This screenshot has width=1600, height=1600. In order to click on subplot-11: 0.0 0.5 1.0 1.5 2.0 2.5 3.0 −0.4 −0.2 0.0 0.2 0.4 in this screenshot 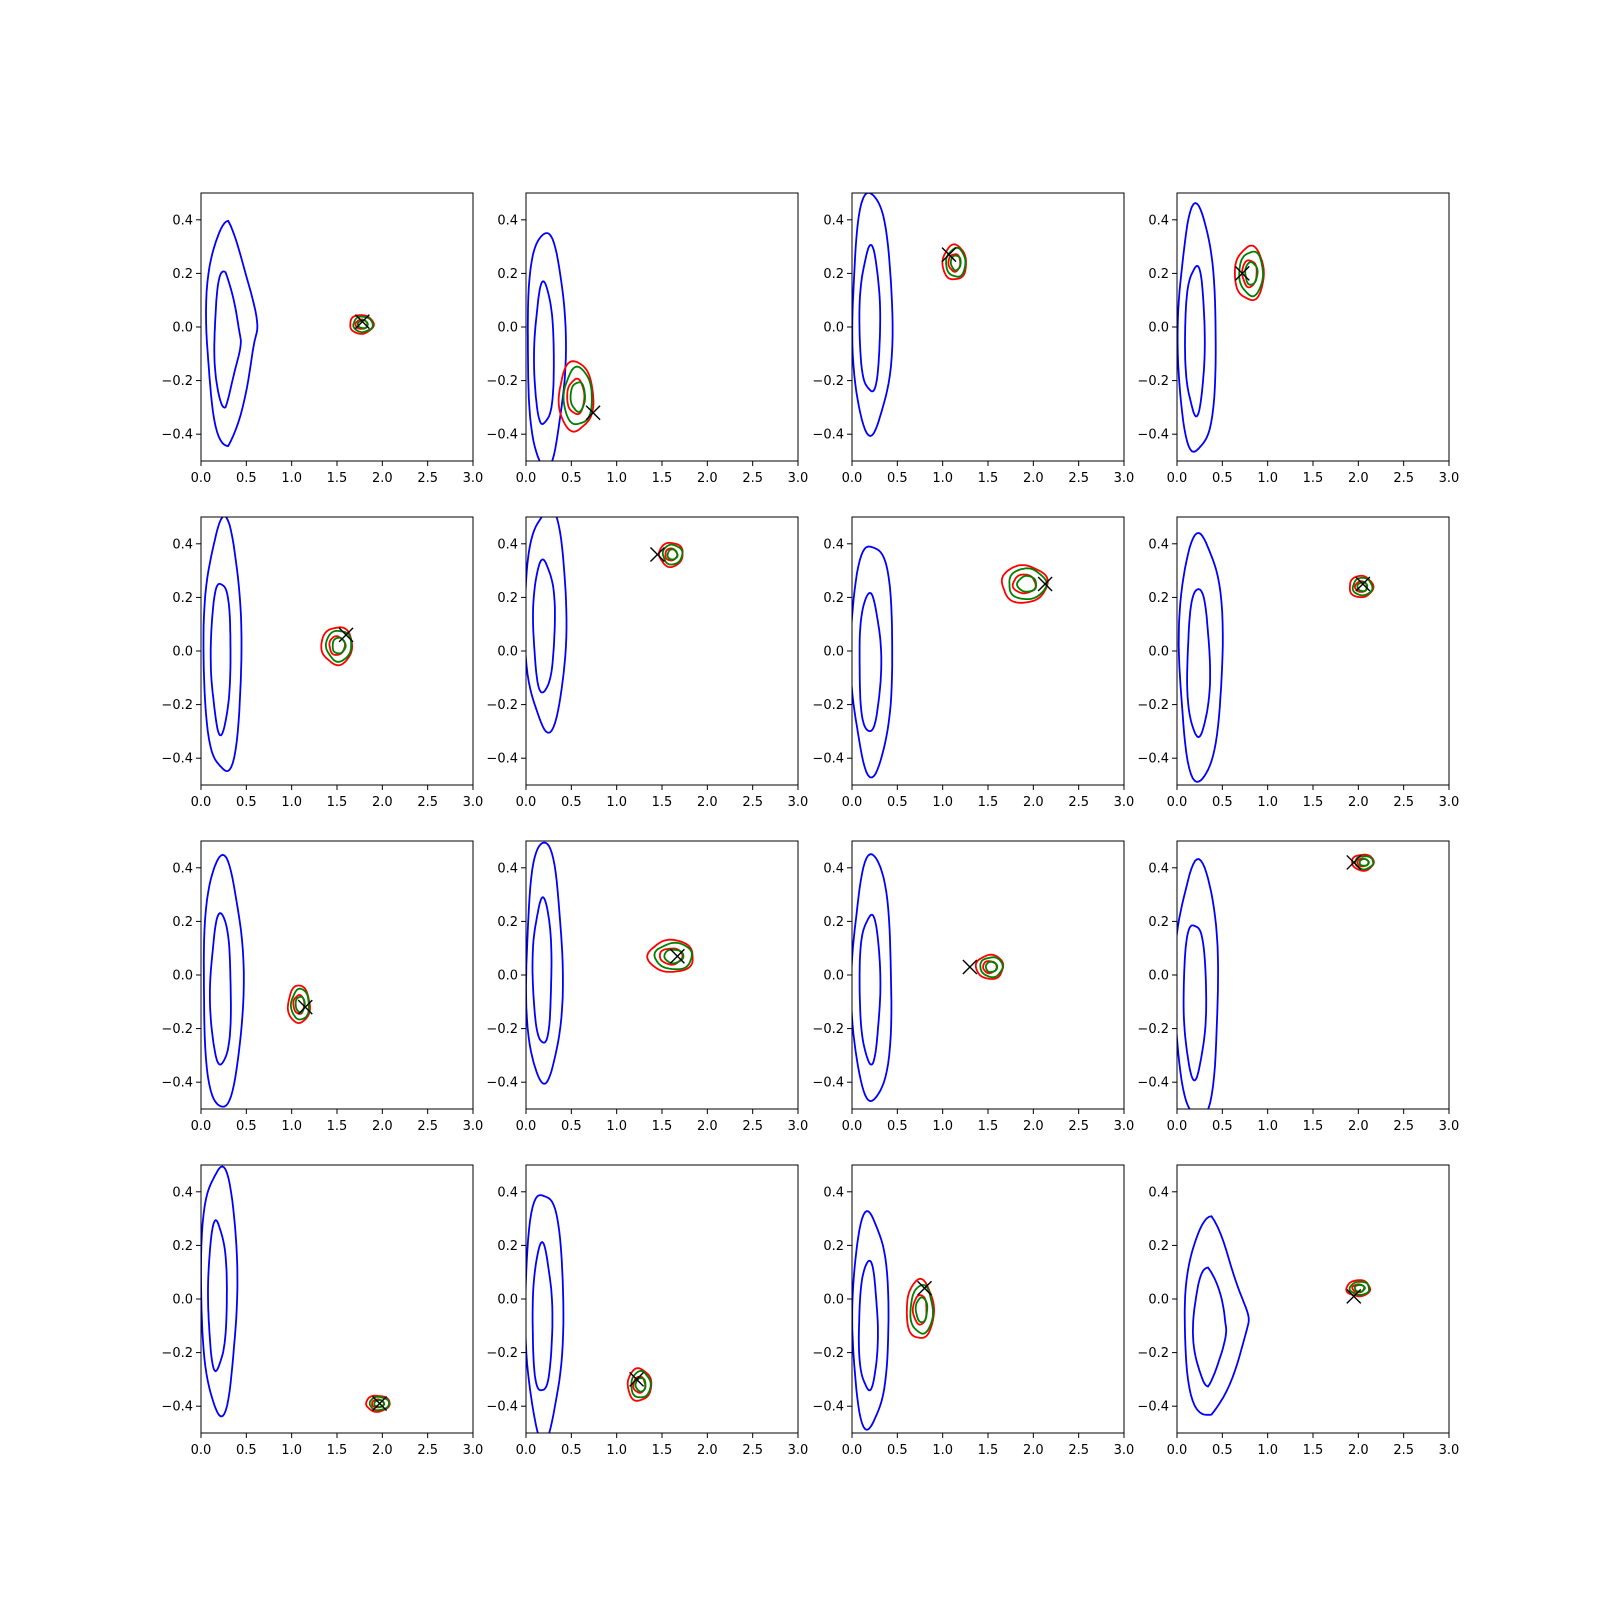, I will do `click(973, 987)`.